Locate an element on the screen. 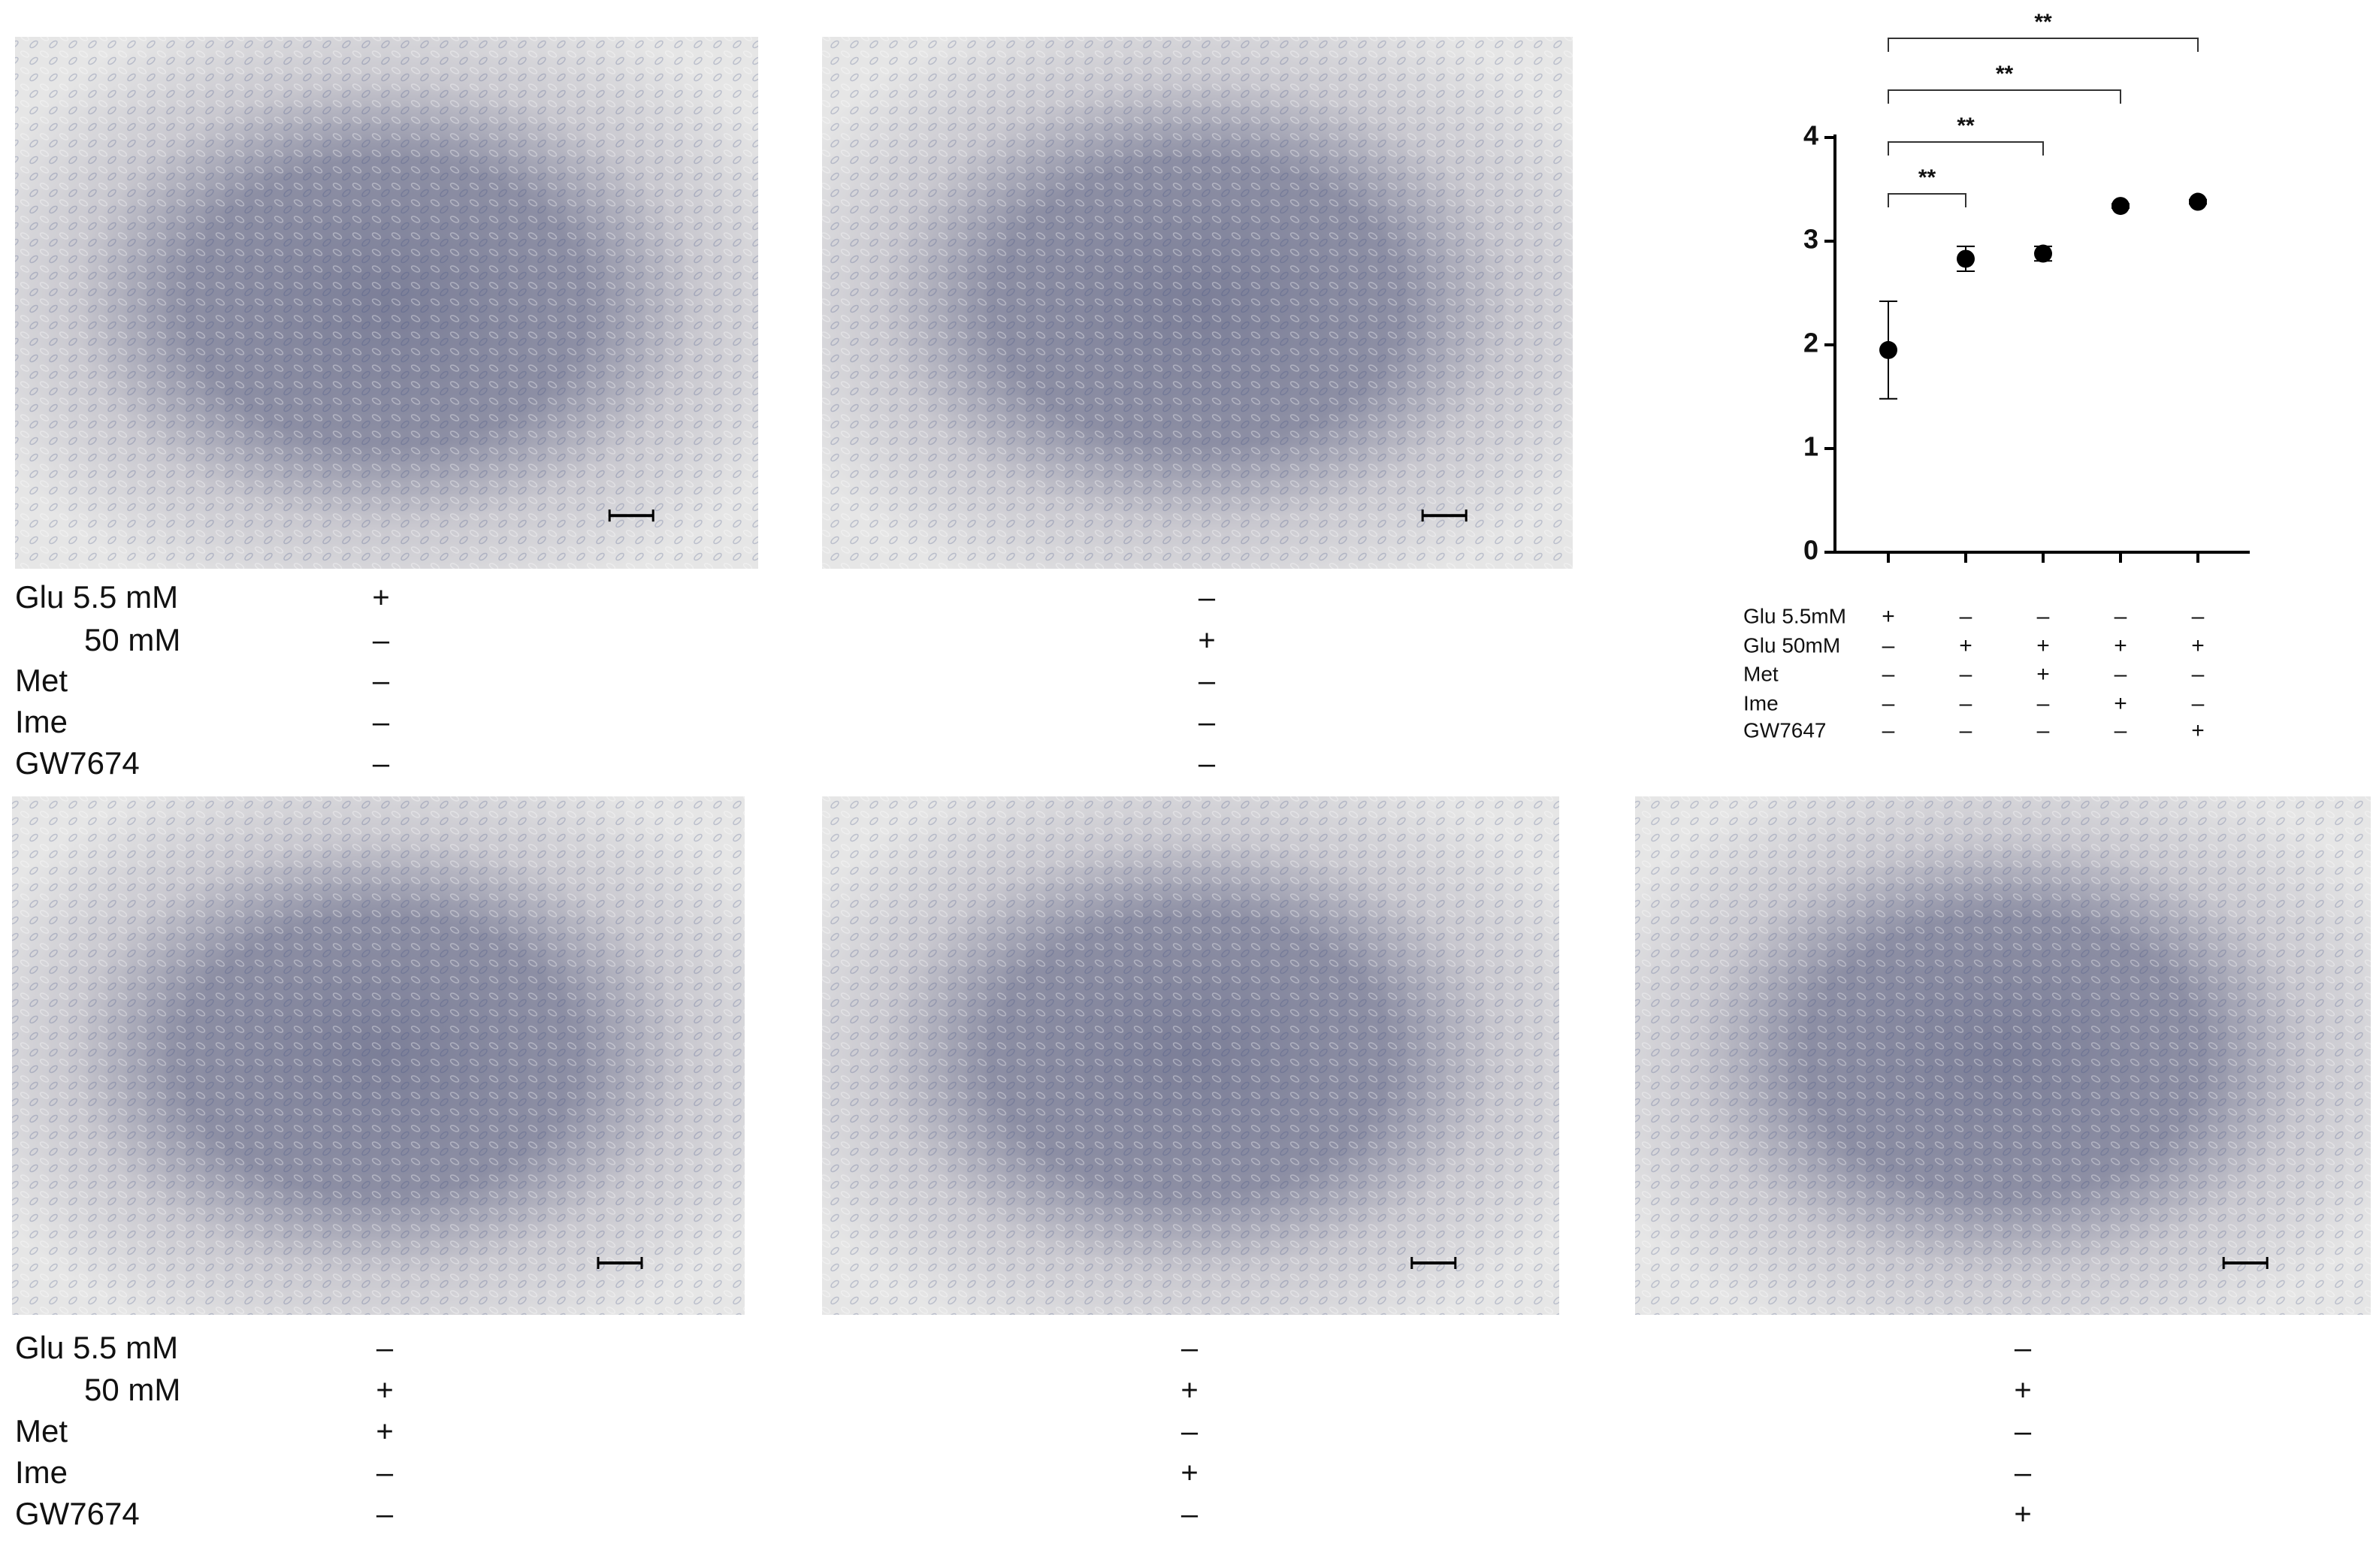 This screenshot has height=1568, width=2379. condition-label: Glu 50mM is located at coordinates (1791, 645).